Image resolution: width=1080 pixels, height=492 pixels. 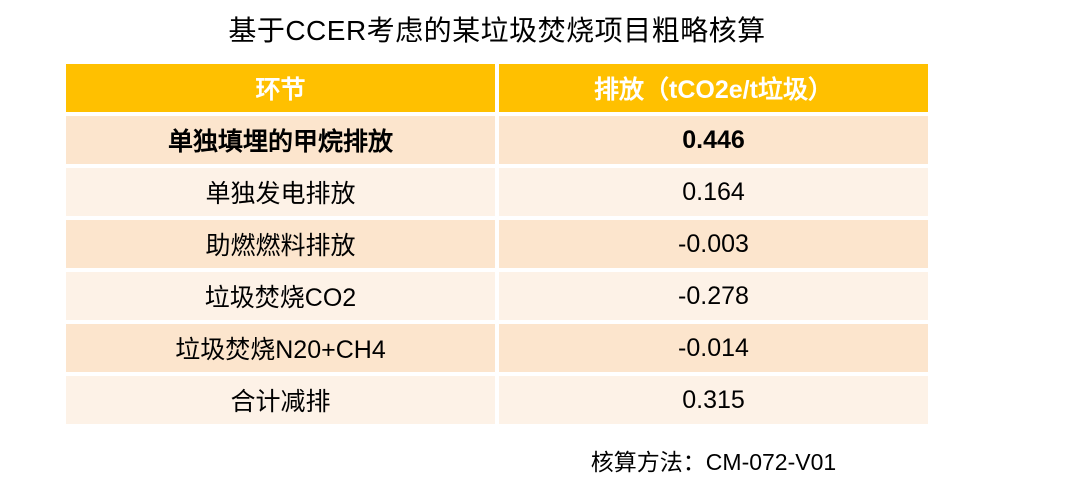 I want to click on row-value-landfill-methane: 0.446, so click(x=713, y=140).